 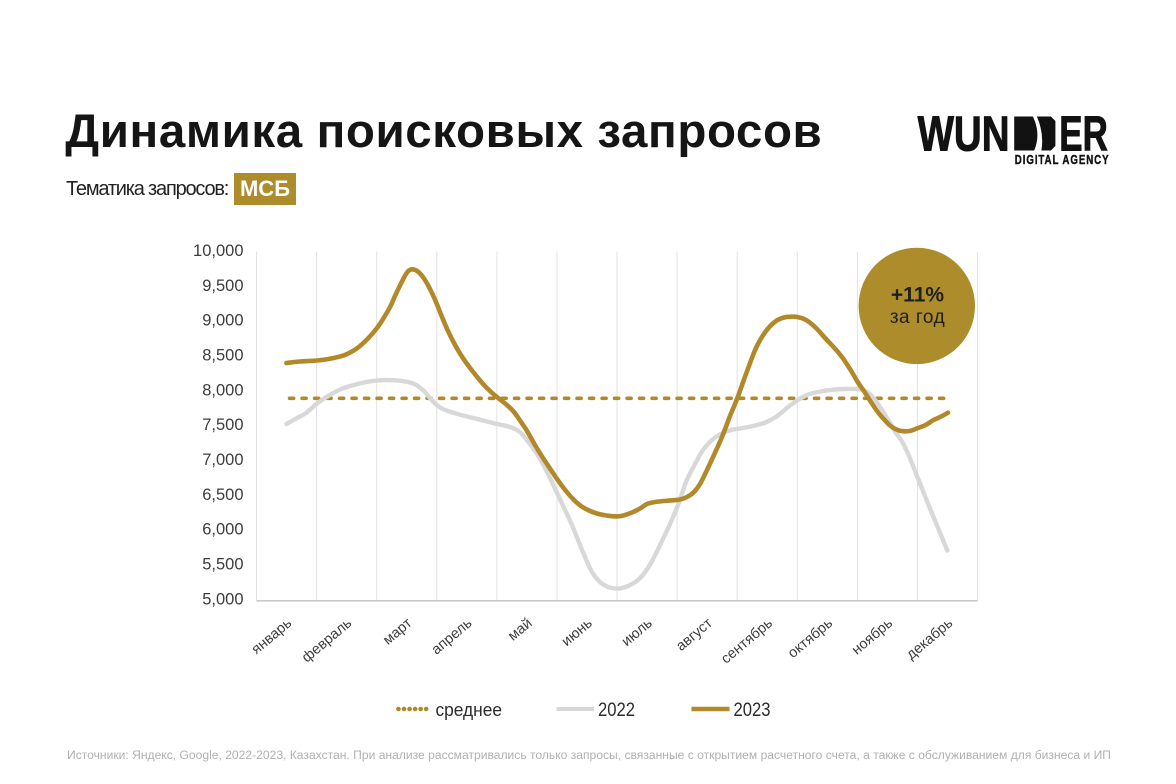 I want to click on svg-text: 9,500, so click(x=222, y=286).